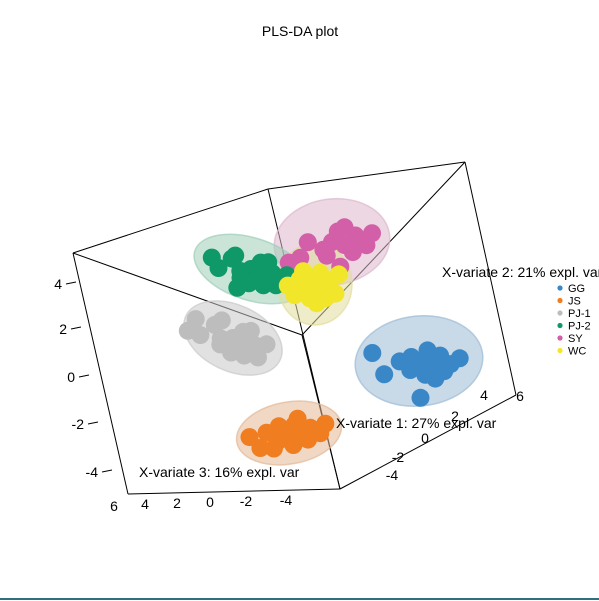 This screenshot has height=601, width=599. What do you see at coordinates (114, 506) in the screenshot?
I see `x3-tick-label: 6` at bounding box center [114, 506].